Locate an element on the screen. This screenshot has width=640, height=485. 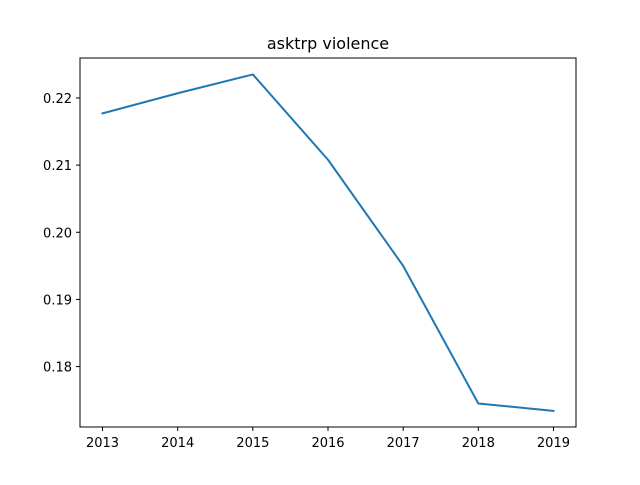
y-tick-label: 0.21 is located at coordinates (57, 166).